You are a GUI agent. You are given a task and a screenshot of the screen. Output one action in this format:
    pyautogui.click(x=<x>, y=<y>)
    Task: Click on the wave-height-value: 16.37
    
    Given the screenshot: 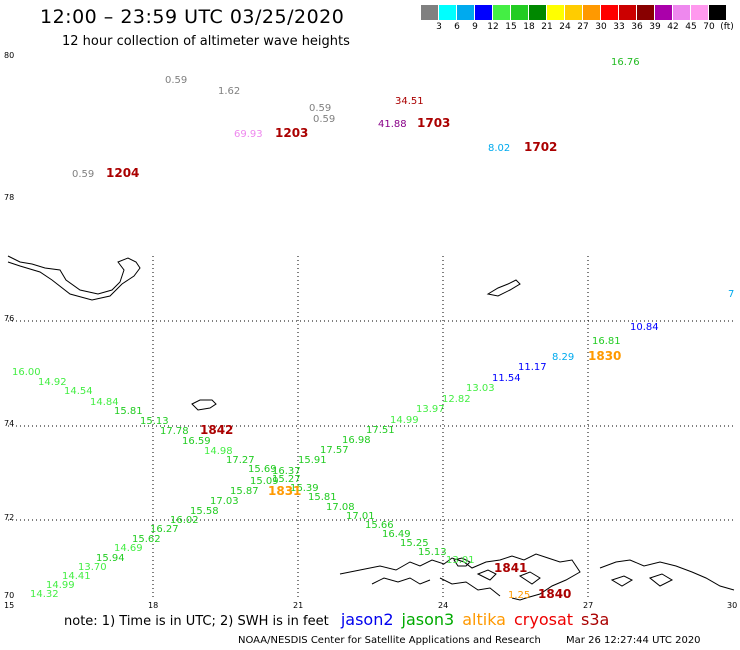 What is the action you would take?
    pyautogui.click(x=286, y=471)
    